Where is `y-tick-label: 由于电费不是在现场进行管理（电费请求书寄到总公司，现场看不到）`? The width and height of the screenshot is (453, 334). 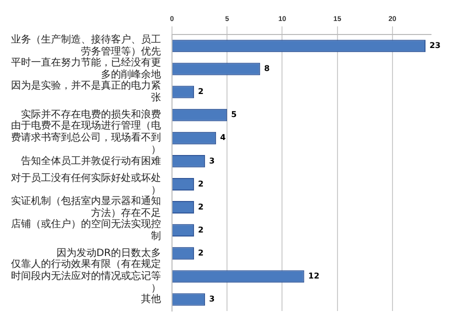 y-tick-label: 由于电费不是在现场进行管理（电费请求书寄到总公司，现场看不到） is located at coordinates (86, 138).